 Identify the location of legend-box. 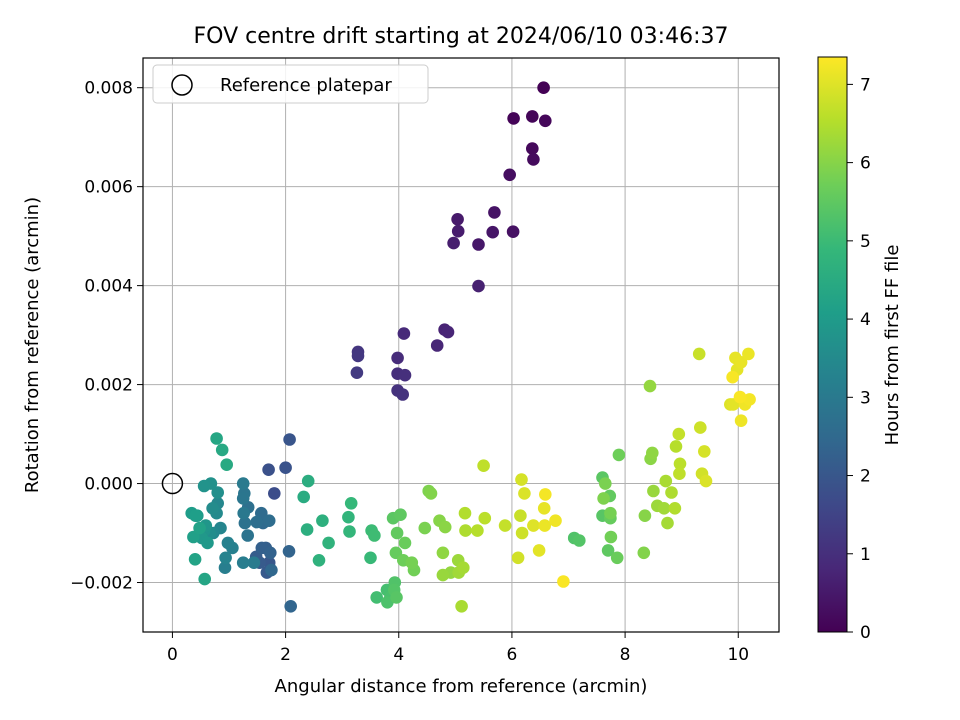
(290, 84).